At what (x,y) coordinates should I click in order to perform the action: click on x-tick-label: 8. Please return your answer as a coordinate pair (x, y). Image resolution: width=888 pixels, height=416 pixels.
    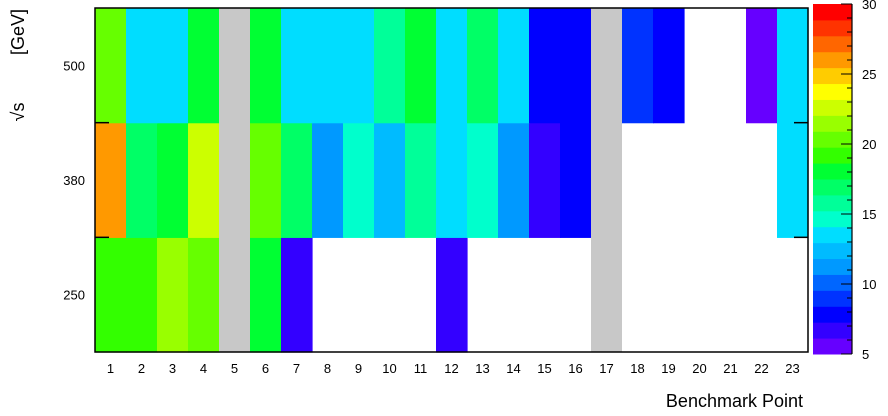
    Looking at the image, I should click on (327, 368).